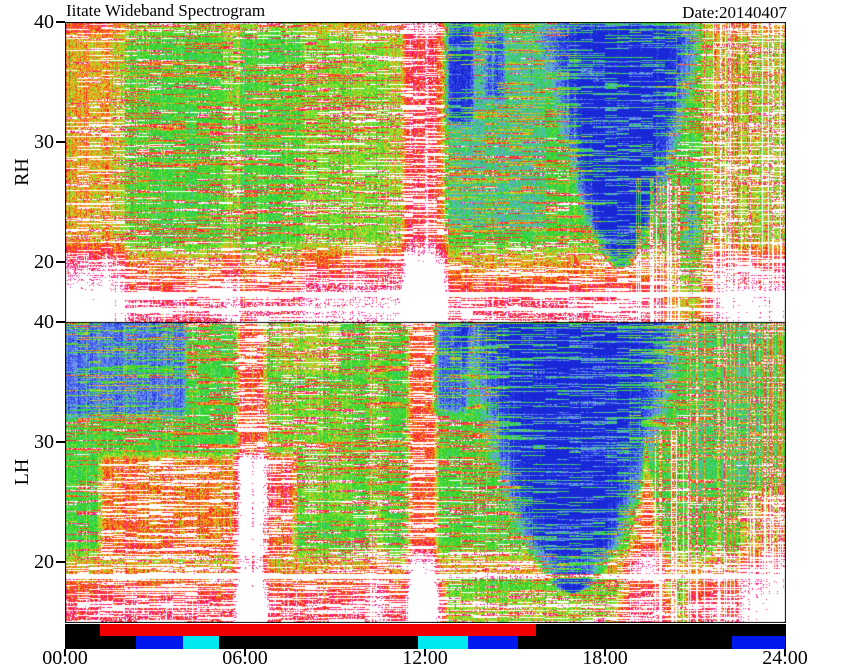 The width and height of the screenshot is (848, 668). Describe the element at coordinates (734, 12) in the screenshot. I see `date-label: Date:20140407` at that location.